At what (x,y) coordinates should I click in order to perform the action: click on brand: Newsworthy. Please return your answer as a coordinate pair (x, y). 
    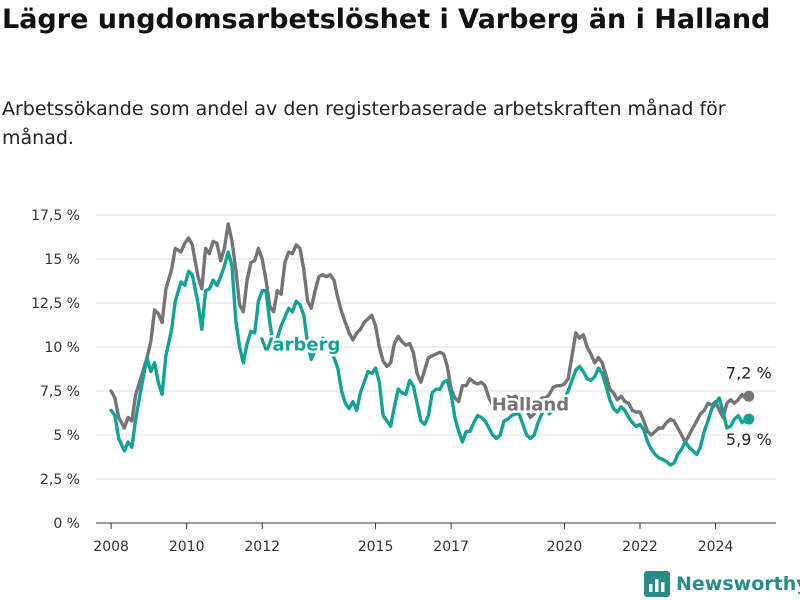
    Looking at the image, I should click on (722, 584).